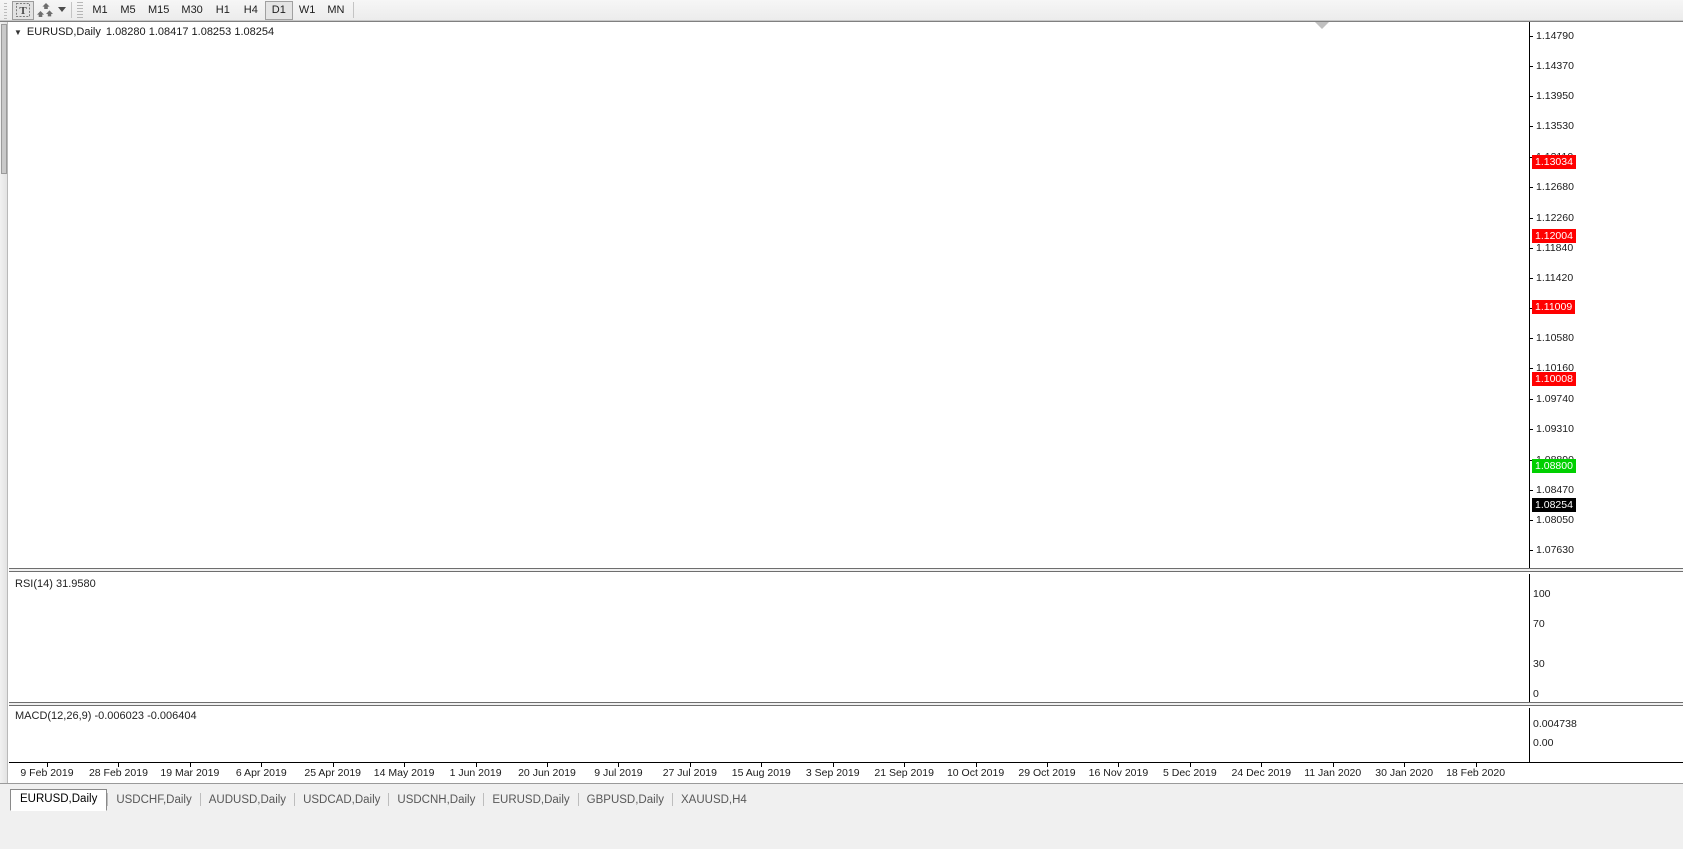  I want to click on chart-tab-label: USDCHF,Daily, so click(154, 800).